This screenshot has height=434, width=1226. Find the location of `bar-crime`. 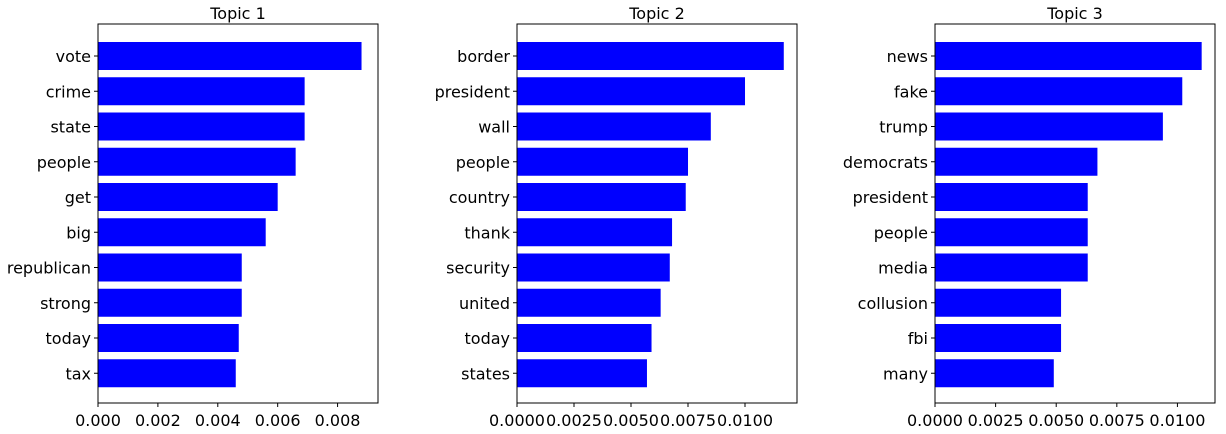

bar-crime is located at coordinates (201, 91).